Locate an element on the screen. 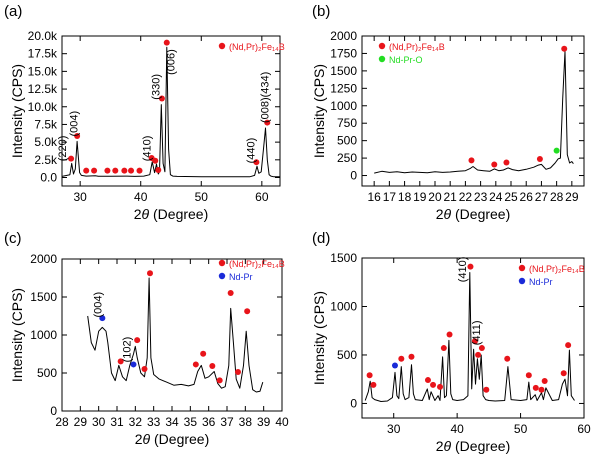  y-tick-label: 0.0 is located at coordinates (48, 178).